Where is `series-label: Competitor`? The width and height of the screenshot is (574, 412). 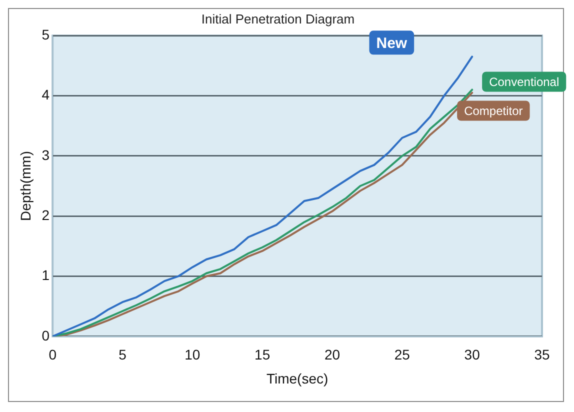 series-label: Competitor is located at coordinates (493, 111).